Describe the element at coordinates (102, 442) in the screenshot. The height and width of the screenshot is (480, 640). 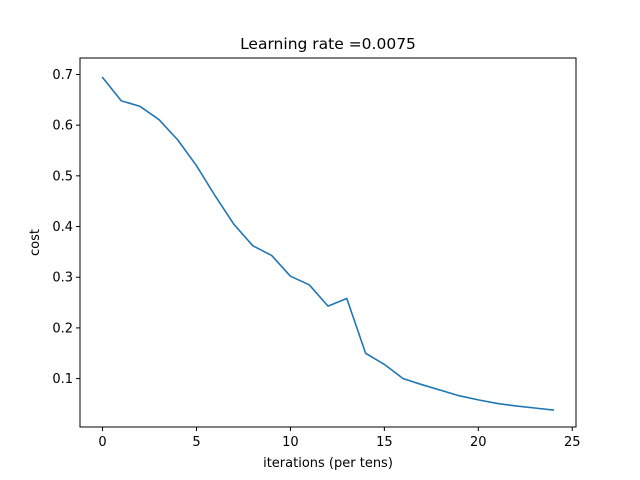
I see `x-tick-label: 0` at that location.